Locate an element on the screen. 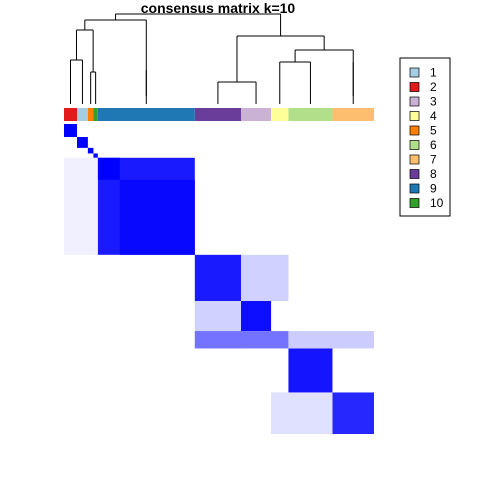 This screenshot has width=480, height=480. legend-label-3: 3 is located at coordinates (433, 102).